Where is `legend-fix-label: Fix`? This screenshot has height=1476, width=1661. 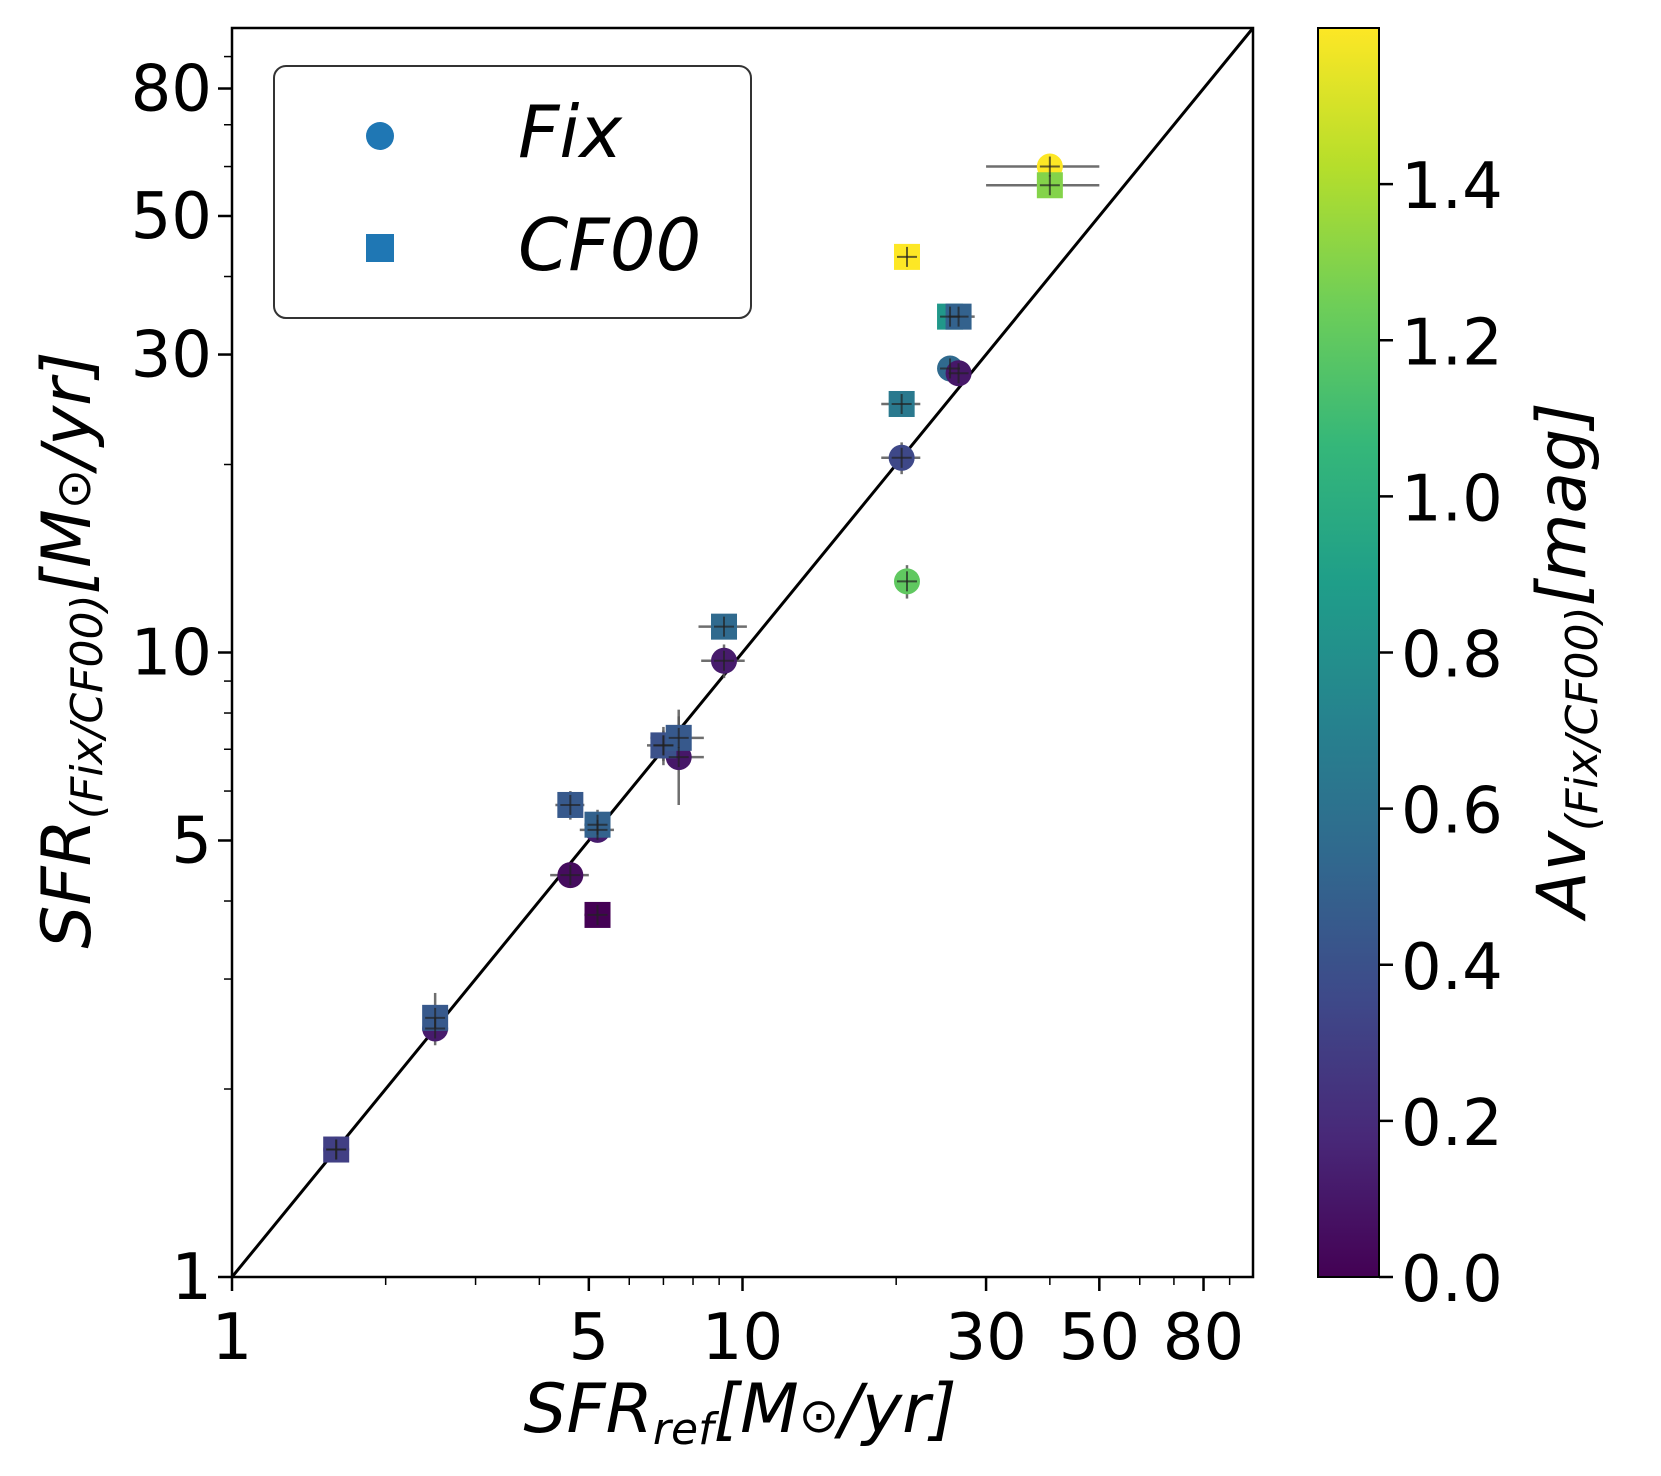 legend-fix-label: Fix is located at coordinates (570, 132).